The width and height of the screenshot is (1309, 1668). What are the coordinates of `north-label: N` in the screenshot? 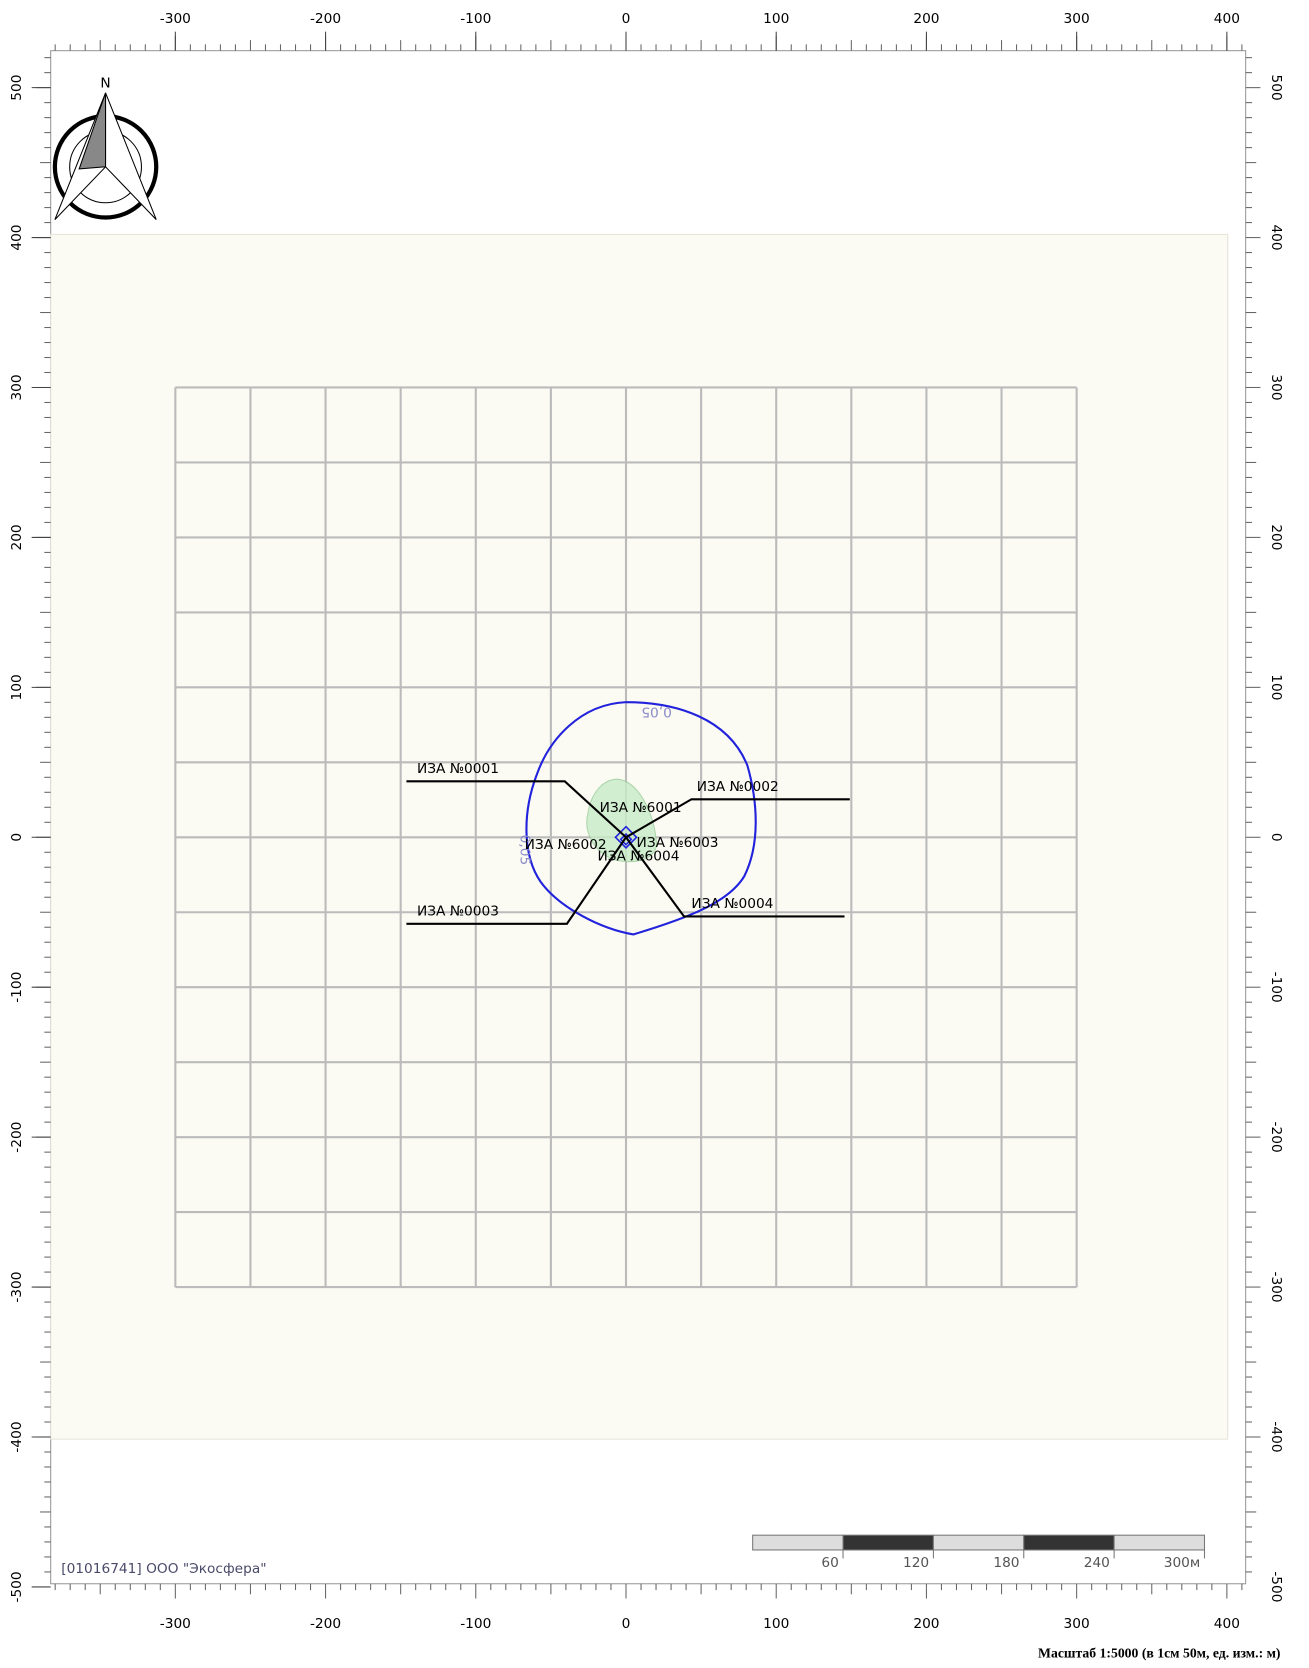 It's located at (105, 84).